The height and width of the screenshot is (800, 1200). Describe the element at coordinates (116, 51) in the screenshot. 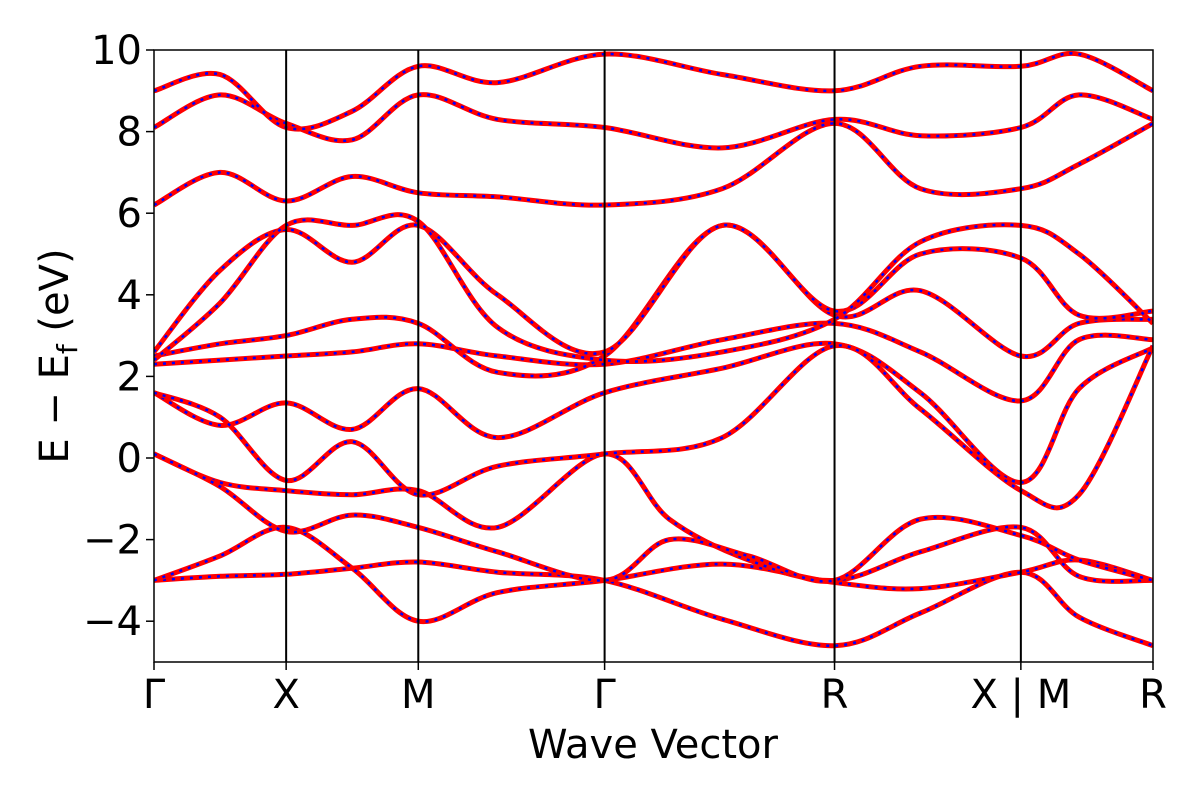

I see `y-tick-label: 10` at that location.